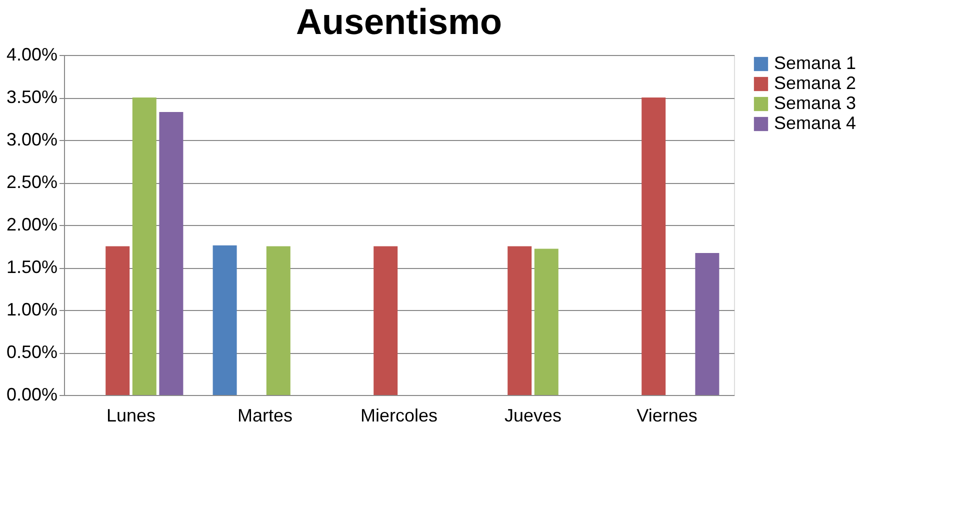  What do you see at coordinates (32, 267) in the screenshot?
I see `y-tick-label: 1.50%` at bounding box center [32, 267].